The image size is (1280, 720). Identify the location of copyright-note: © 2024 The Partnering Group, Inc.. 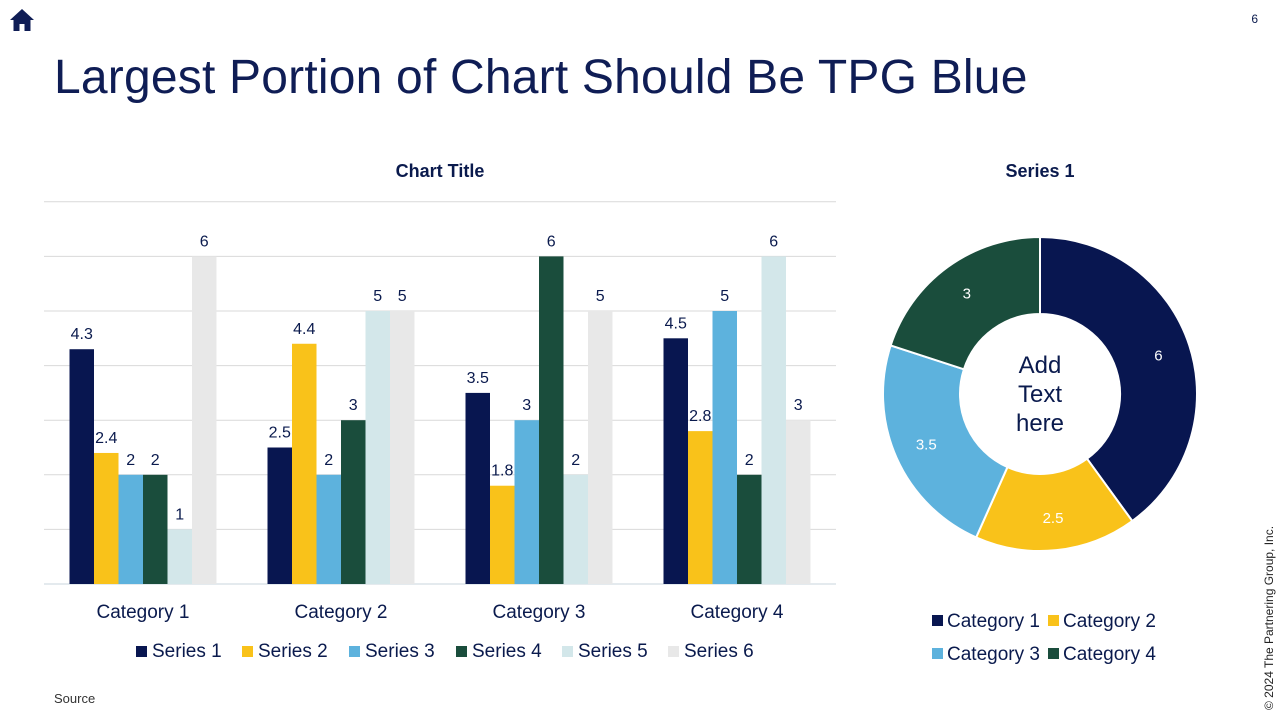
(1269, 617).